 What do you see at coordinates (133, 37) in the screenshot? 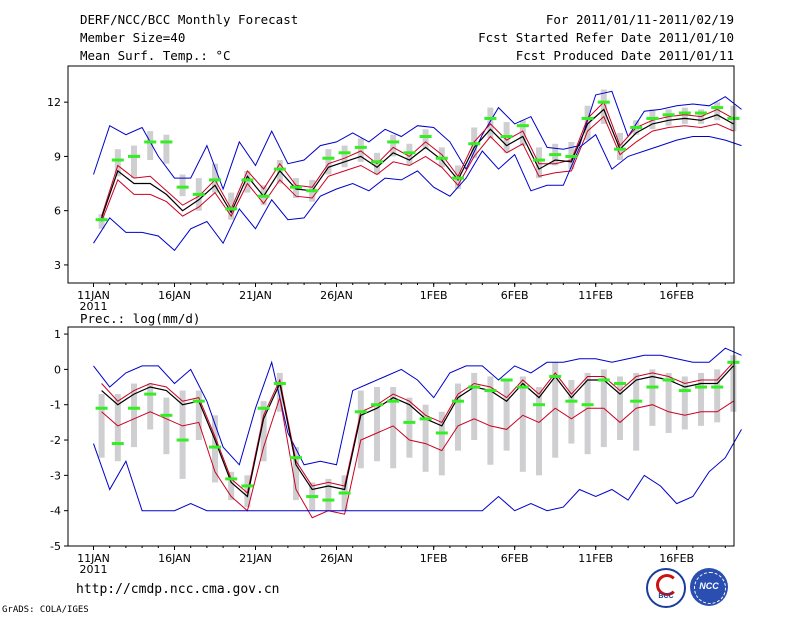
I see `header-member-size: Member Size=40` at bounding box center [133, 37].